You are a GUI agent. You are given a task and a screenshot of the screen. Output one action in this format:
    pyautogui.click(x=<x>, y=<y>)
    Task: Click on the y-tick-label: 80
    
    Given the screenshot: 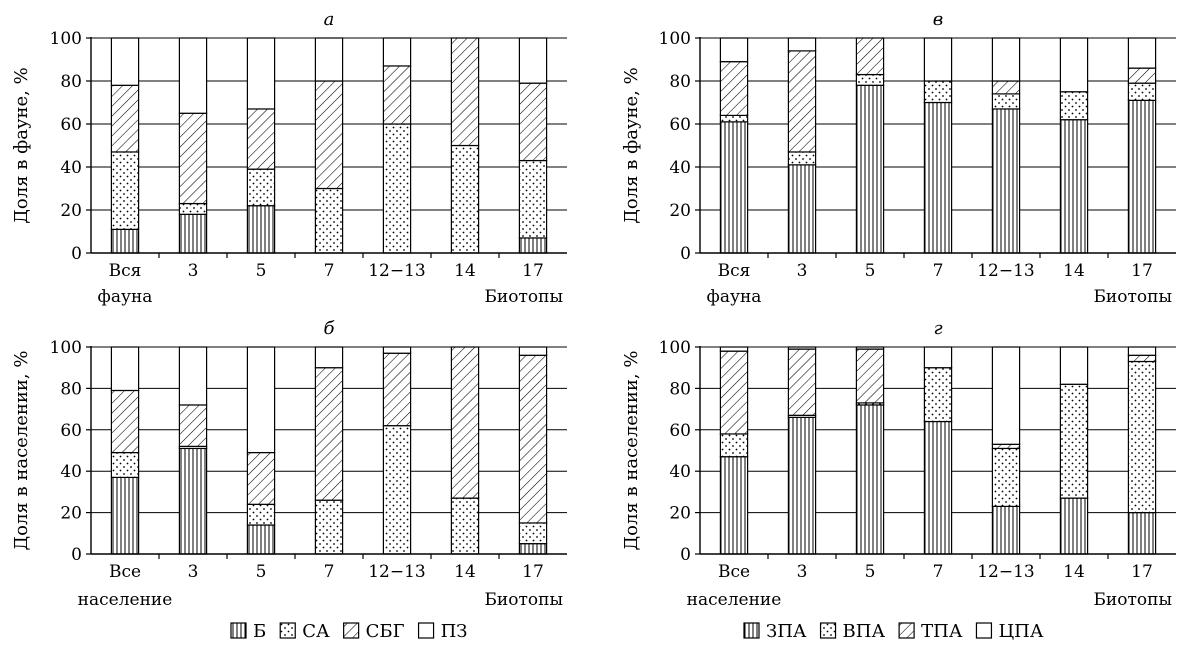 What is the action you would take?
    pyautogui.click(x=71, y=389)
    